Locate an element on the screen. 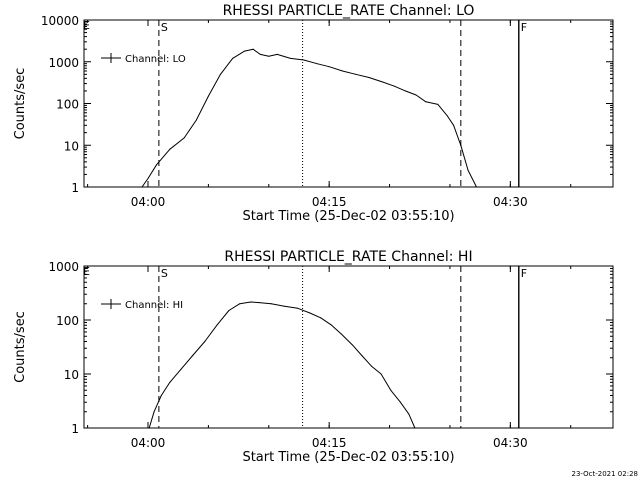  chart-title: RHESSI PARTICLE_RATE Channel: HI is located at coordinates (348, 257).